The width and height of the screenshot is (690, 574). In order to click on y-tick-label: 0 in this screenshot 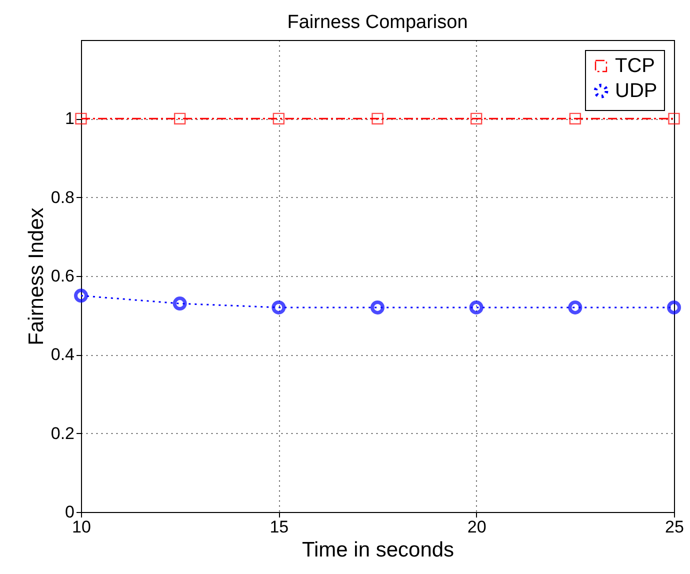, I will do `click(69, 512)`.